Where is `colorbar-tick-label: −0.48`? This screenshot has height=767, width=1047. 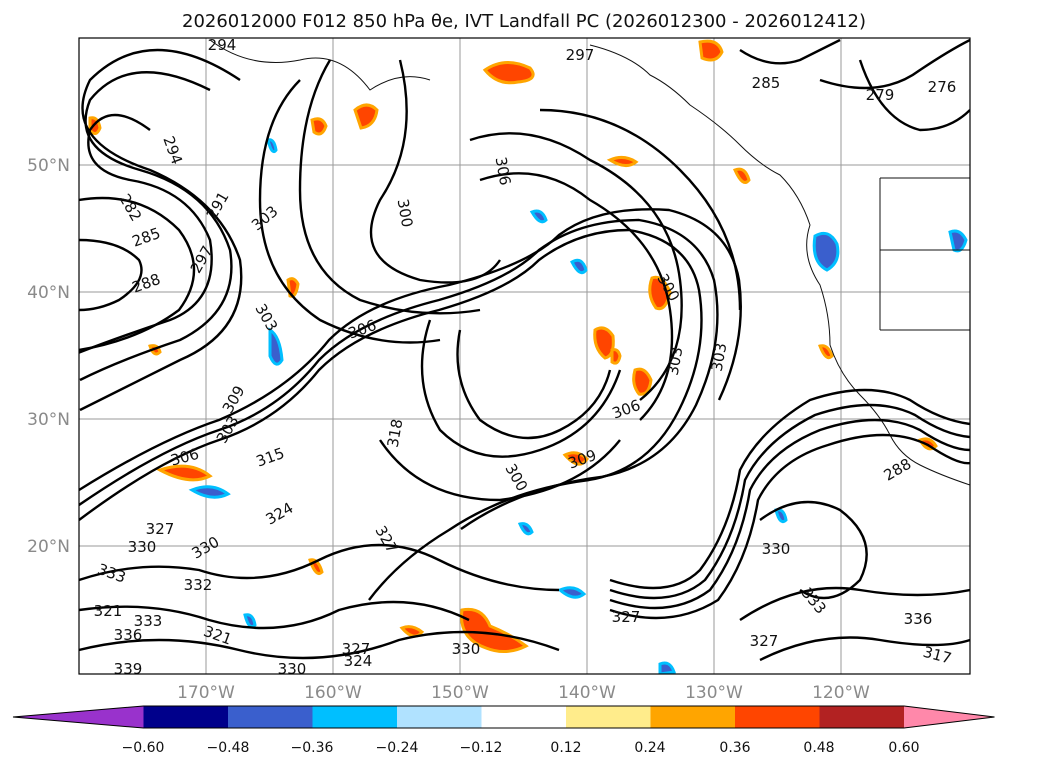 colorbar-tick-label: −0.48 is located at coordinates (228, 748).